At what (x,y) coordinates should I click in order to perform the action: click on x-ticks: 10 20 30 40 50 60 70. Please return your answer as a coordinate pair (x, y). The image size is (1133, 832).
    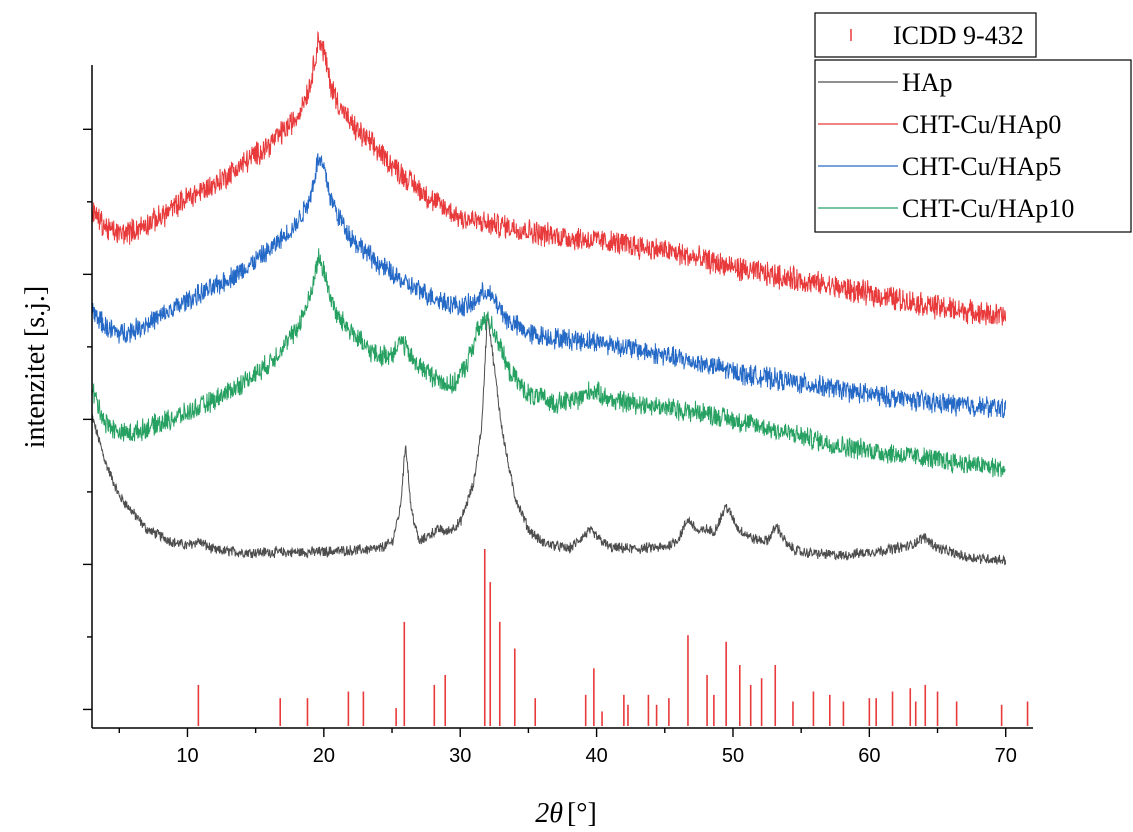
    Looking at the image, I should click on (567, 747).